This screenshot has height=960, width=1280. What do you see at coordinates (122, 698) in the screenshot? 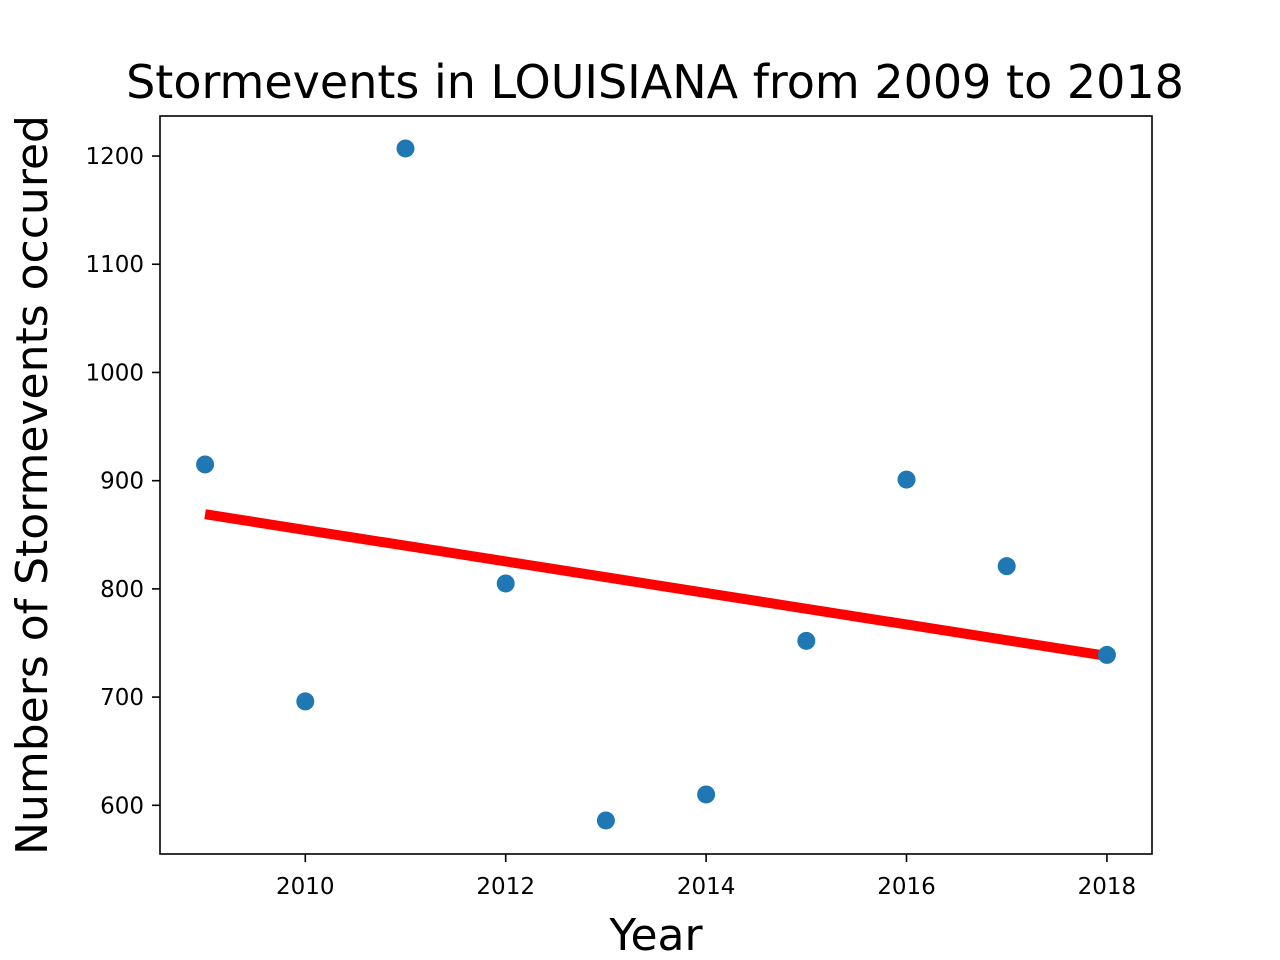
I see `y-tick-label: 700` at bounding box center [122, 698].